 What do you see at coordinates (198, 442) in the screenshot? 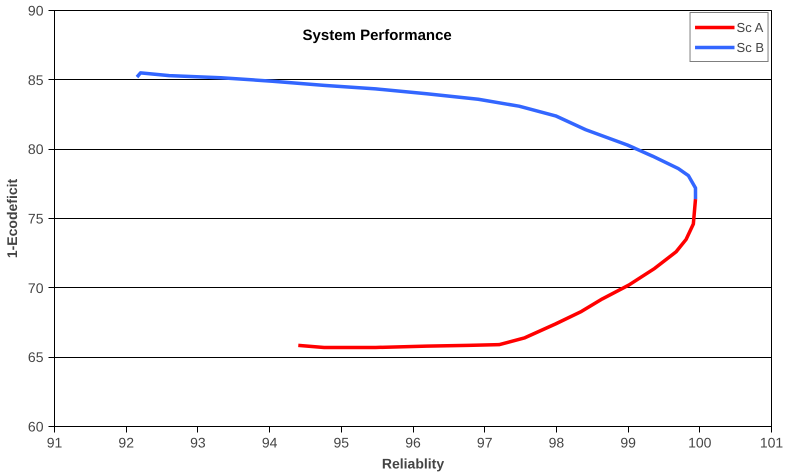
I see `x-tick-label: 93` at bounding box center [198, 442].